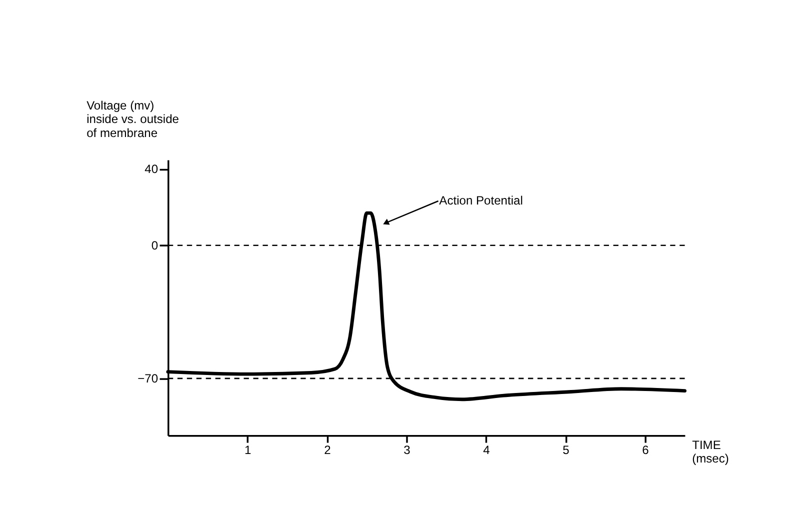 The height and width of the screenshot is (520, 789). Describe the element at coordinates (566, 449) in the screenshot. I see `x-tick-label: 5` at that location.